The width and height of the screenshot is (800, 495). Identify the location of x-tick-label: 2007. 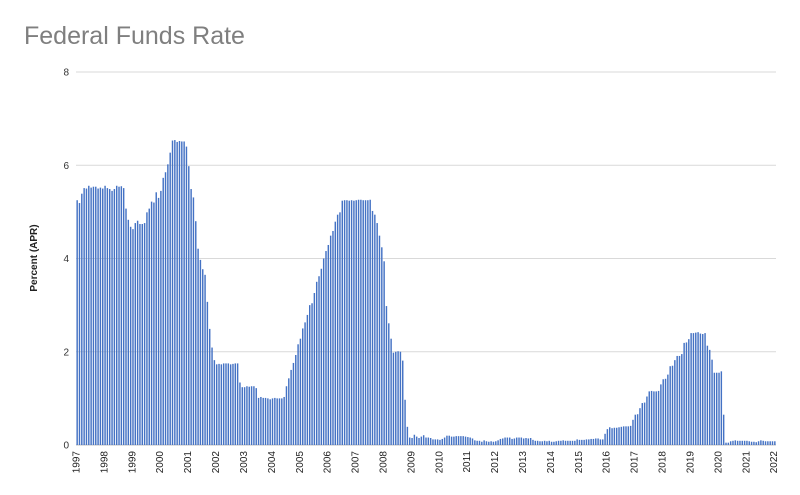
(356, 462).